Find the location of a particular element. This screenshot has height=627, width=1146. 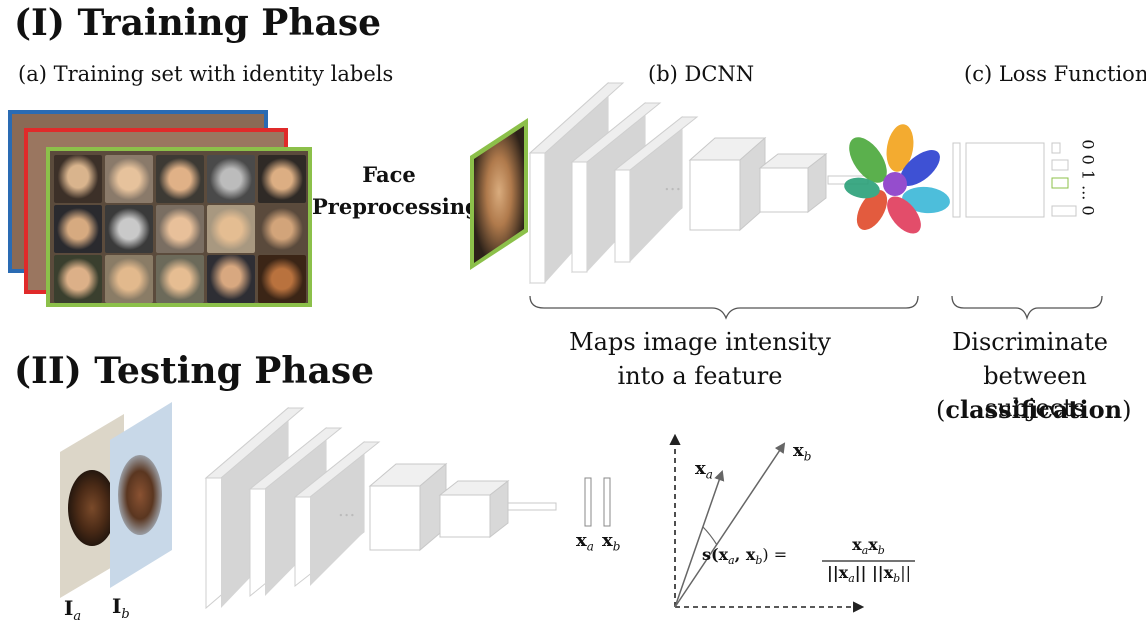

vector-b-label: xb is located at coordinates (802, 452).